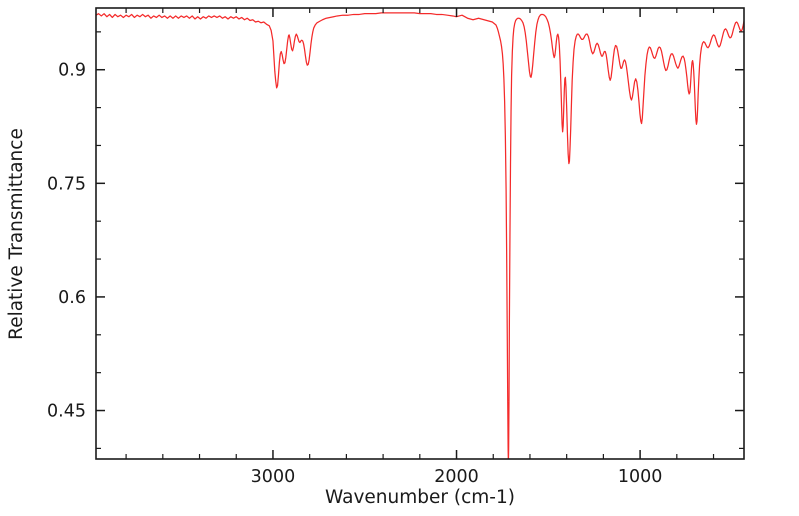 This screenshot has width=799, height=516. Describe the element at coordinates (16, 234) in the screenshot. I see `y-axis-title: Relative Transmittance` at that location.